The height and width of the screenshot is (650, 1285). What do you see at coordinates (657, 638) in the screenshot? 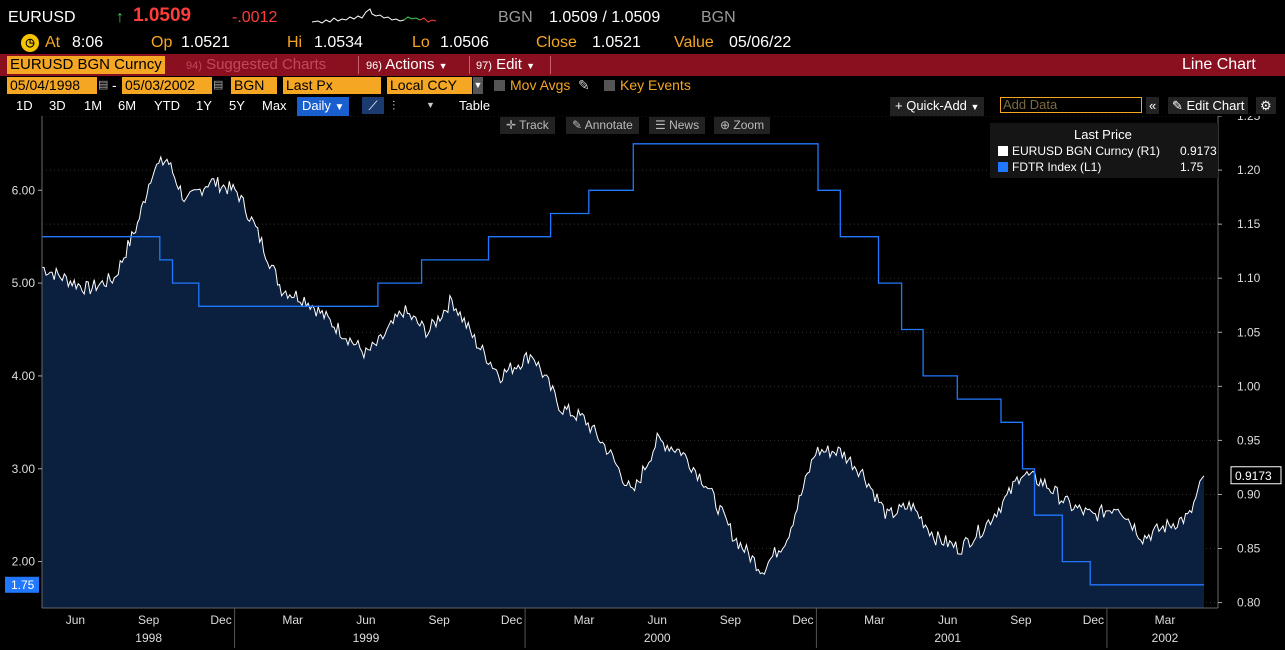
I see `x-year-label: 2000` at bounding box center [657, 638].